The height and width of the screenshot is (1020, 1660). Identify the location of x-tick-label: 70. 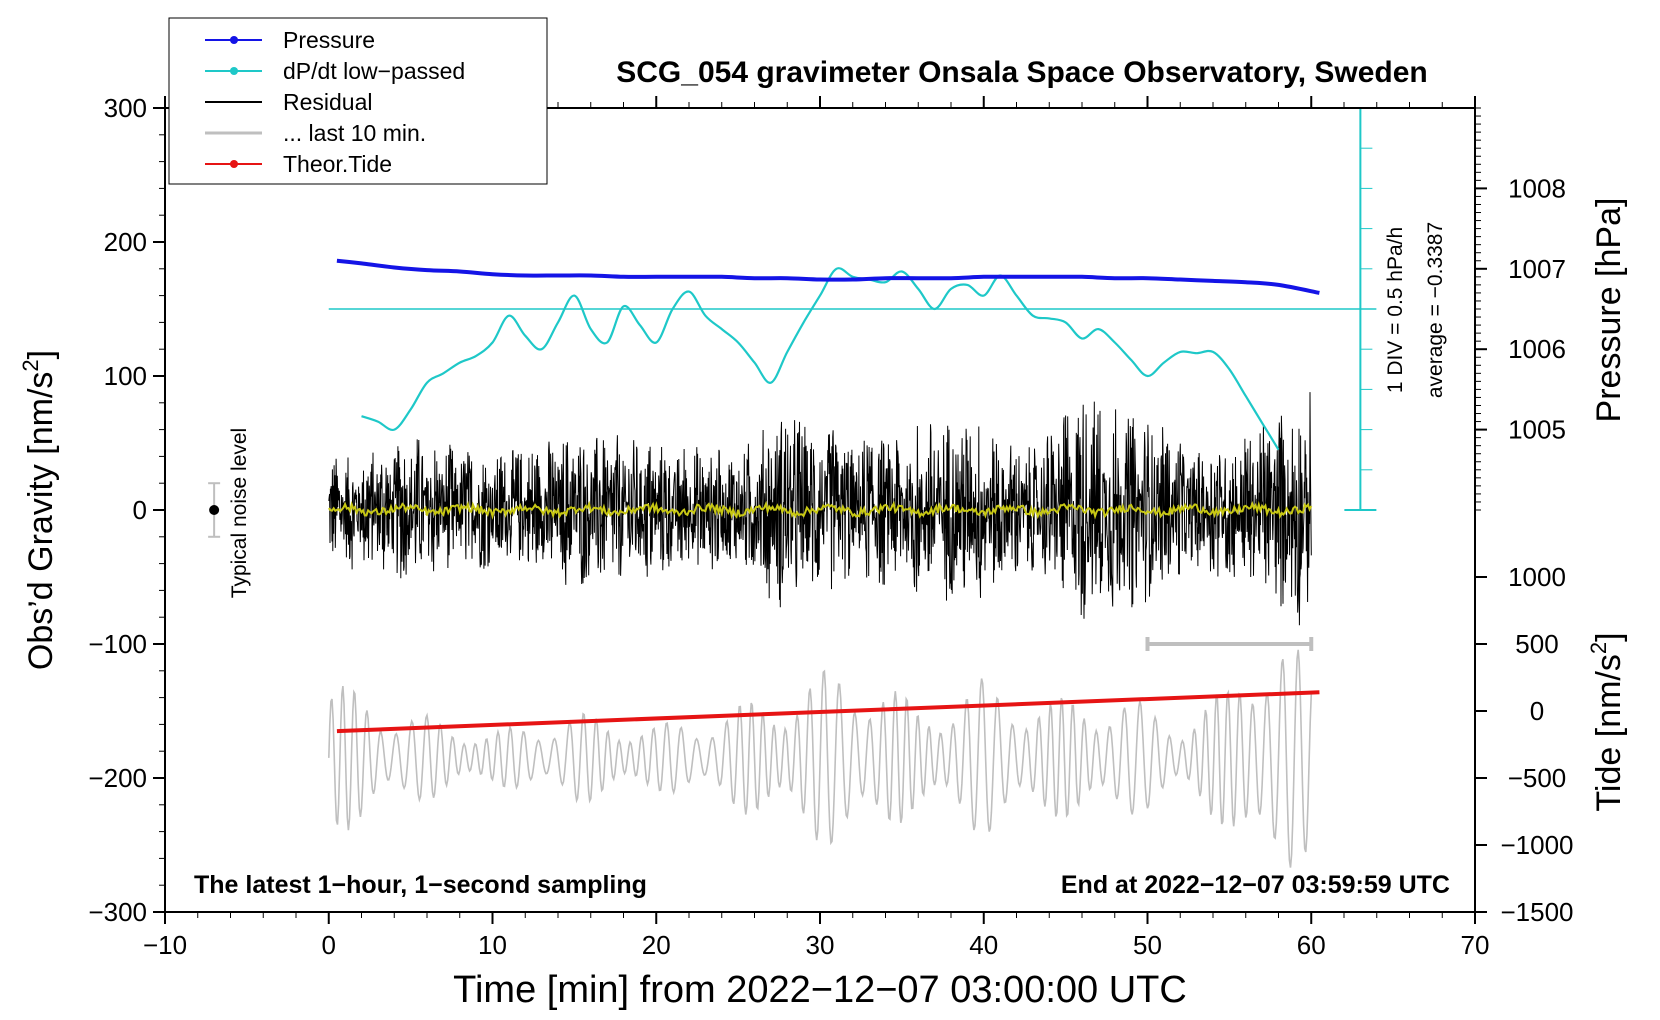
(1475, 945).